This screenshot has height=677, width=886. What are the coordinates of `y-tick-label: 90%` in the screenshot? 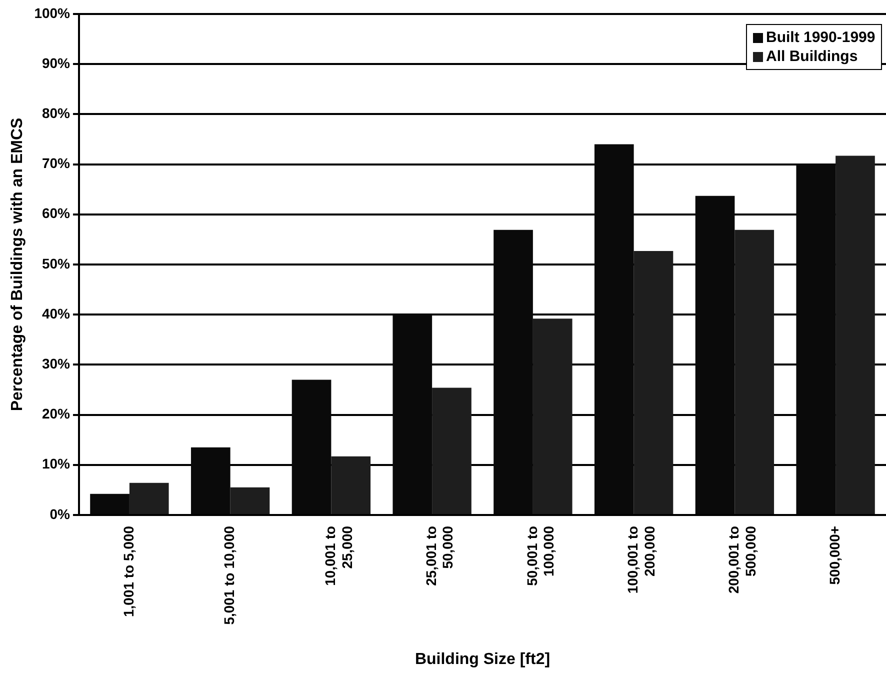 It's located at (56, 62).